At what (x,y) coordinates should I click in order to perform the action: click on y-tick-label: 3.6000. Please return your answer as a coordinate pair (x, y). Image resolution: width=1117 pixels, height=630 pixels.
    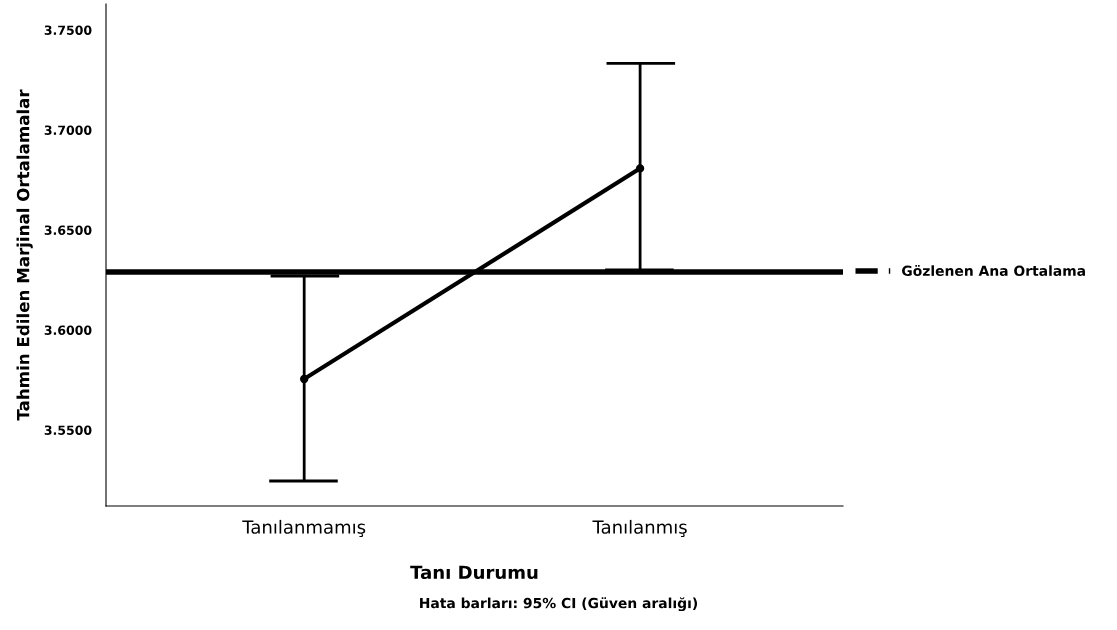
    Looking at the image, I should click on (68, 330).